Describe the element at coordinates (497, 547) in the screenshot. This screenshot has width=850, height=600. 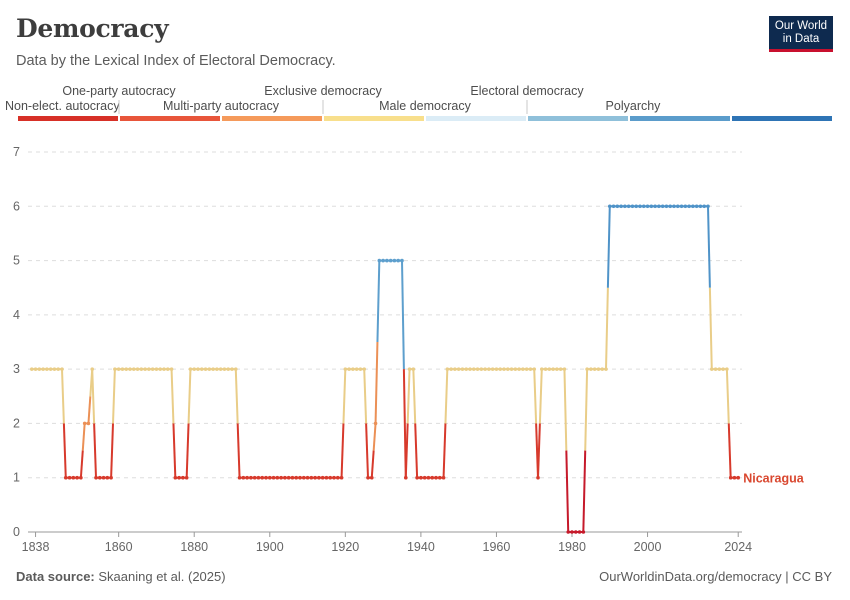
I see `x-tick-label: 1960` at that location.